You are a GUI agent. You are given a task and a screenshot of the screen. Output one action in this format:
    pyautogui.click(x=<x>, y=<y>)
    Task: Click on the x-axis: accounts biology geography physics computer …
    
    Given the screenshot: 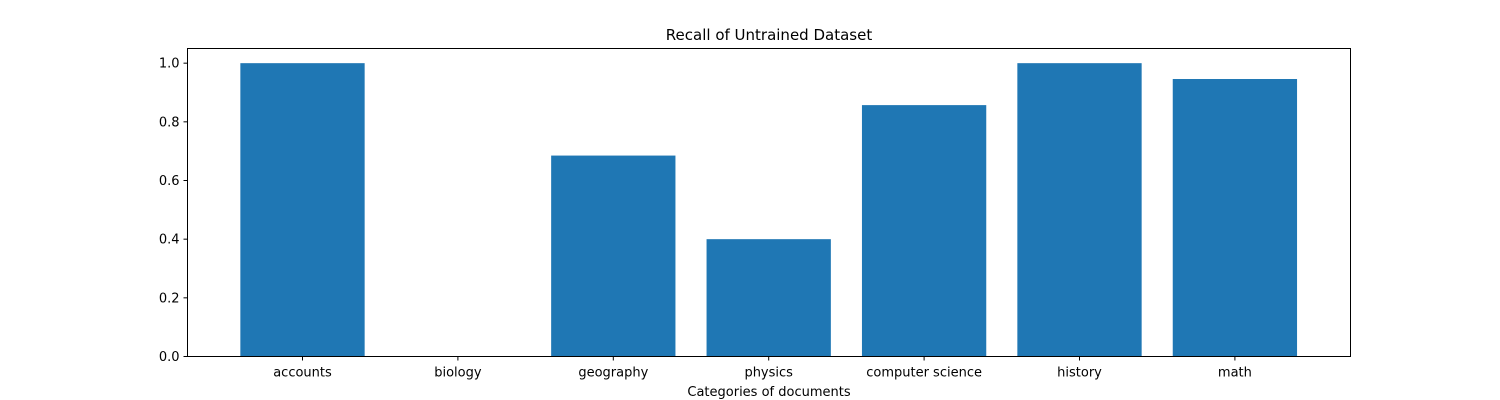 What is the action you would take?
    pyautogui.click(x=762, y=368)
    